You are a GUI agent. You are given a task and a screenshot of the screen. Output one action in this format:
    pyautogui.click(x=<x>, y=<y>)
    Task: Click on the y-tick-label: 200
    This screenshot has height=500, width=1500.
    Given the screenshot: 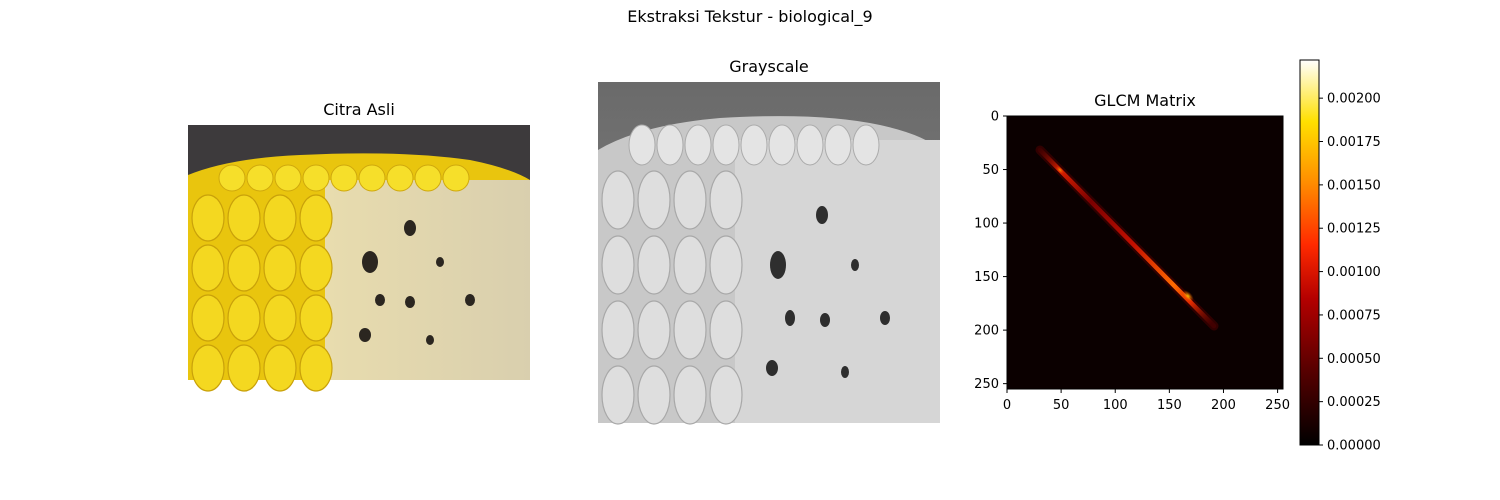 What is the action you would take?
    pyautogui.click(x=986, y=331)
    